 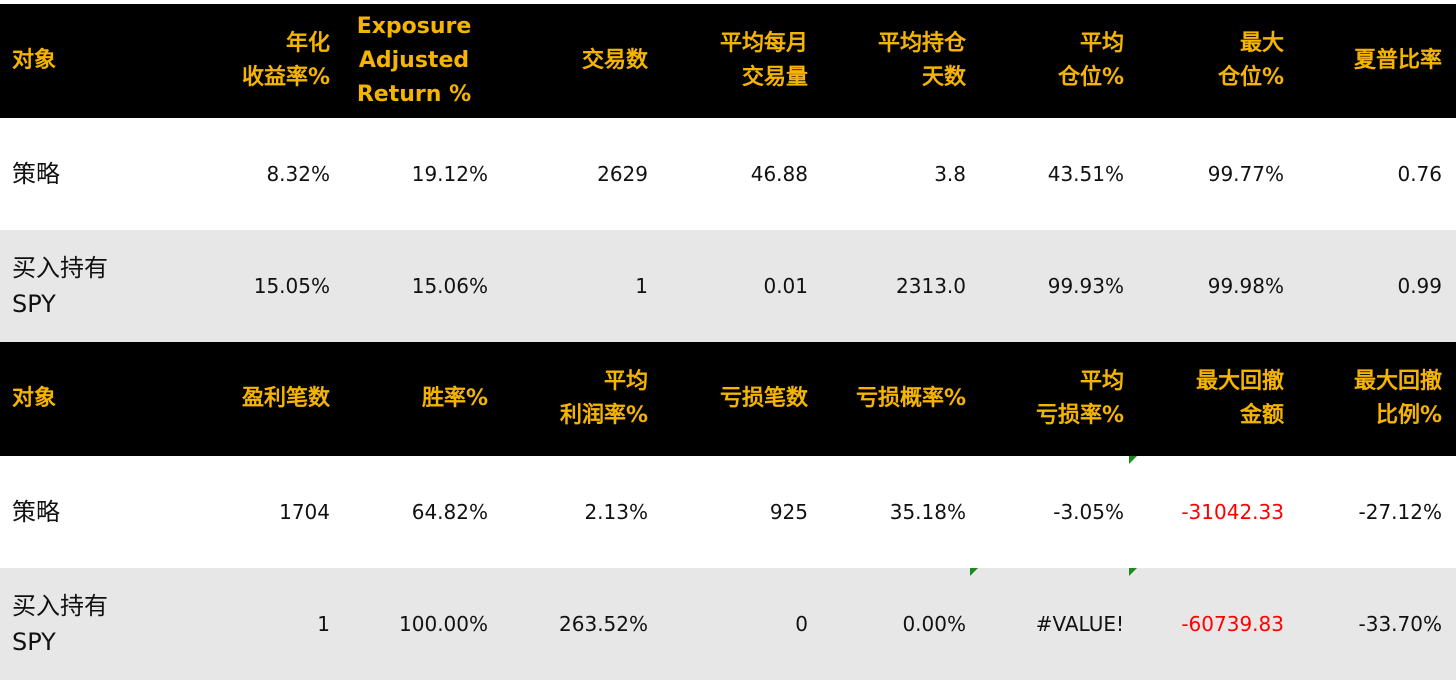 What do you see at coordinates (763, 398) in the screenshot?
I see `table2-header-losing-trades: 亏损笔数` at bounding box center [763, 398].